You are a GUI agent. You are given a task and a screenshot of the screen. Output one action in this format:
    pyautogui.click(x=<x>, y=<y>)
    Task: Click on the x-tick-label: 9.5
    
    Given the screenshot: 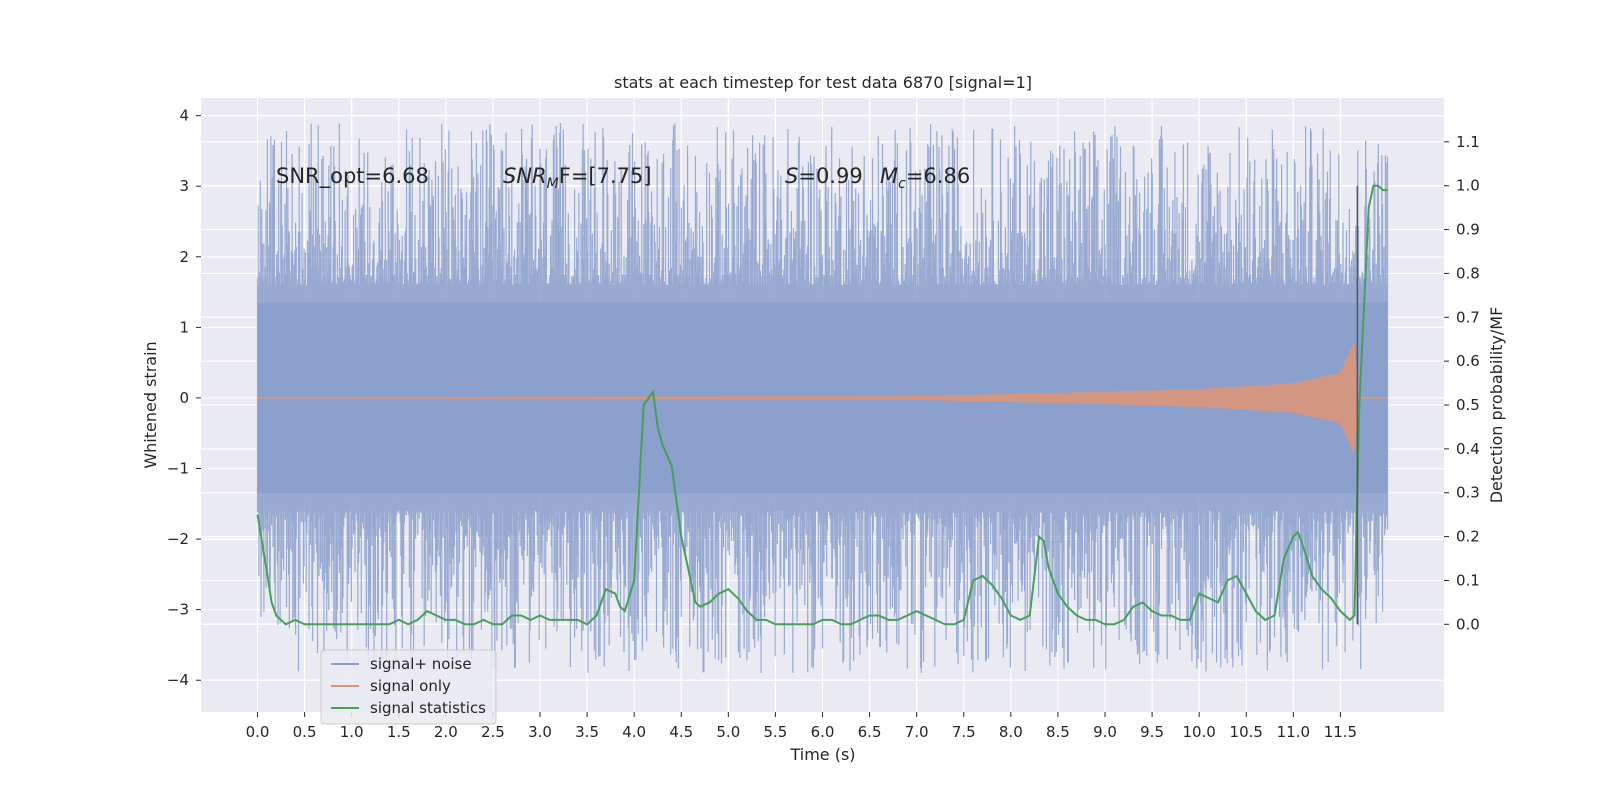 What is the action you would take?
    pyautogui.click(x=1152, y=732)
    